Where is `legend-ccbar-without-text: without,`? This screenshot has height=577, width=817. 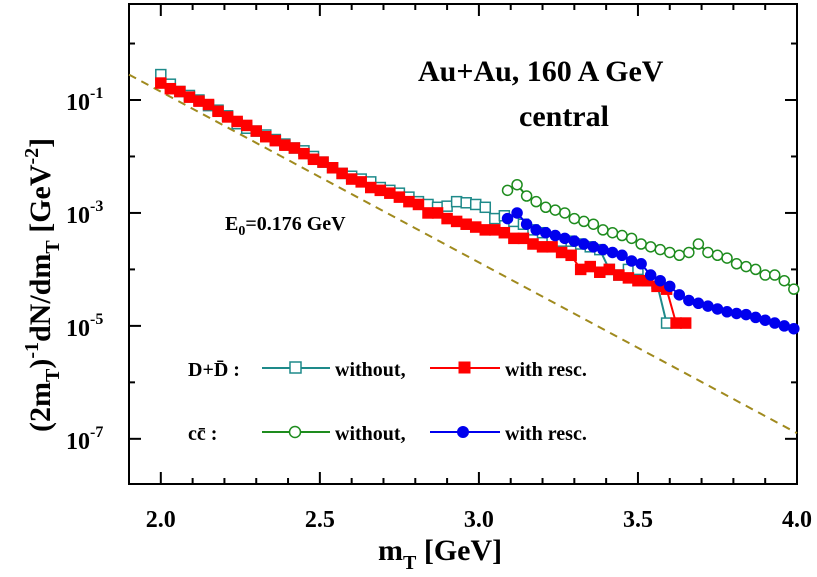 legend-ccbar-without-text: without, is located at coordinates (370, 434).